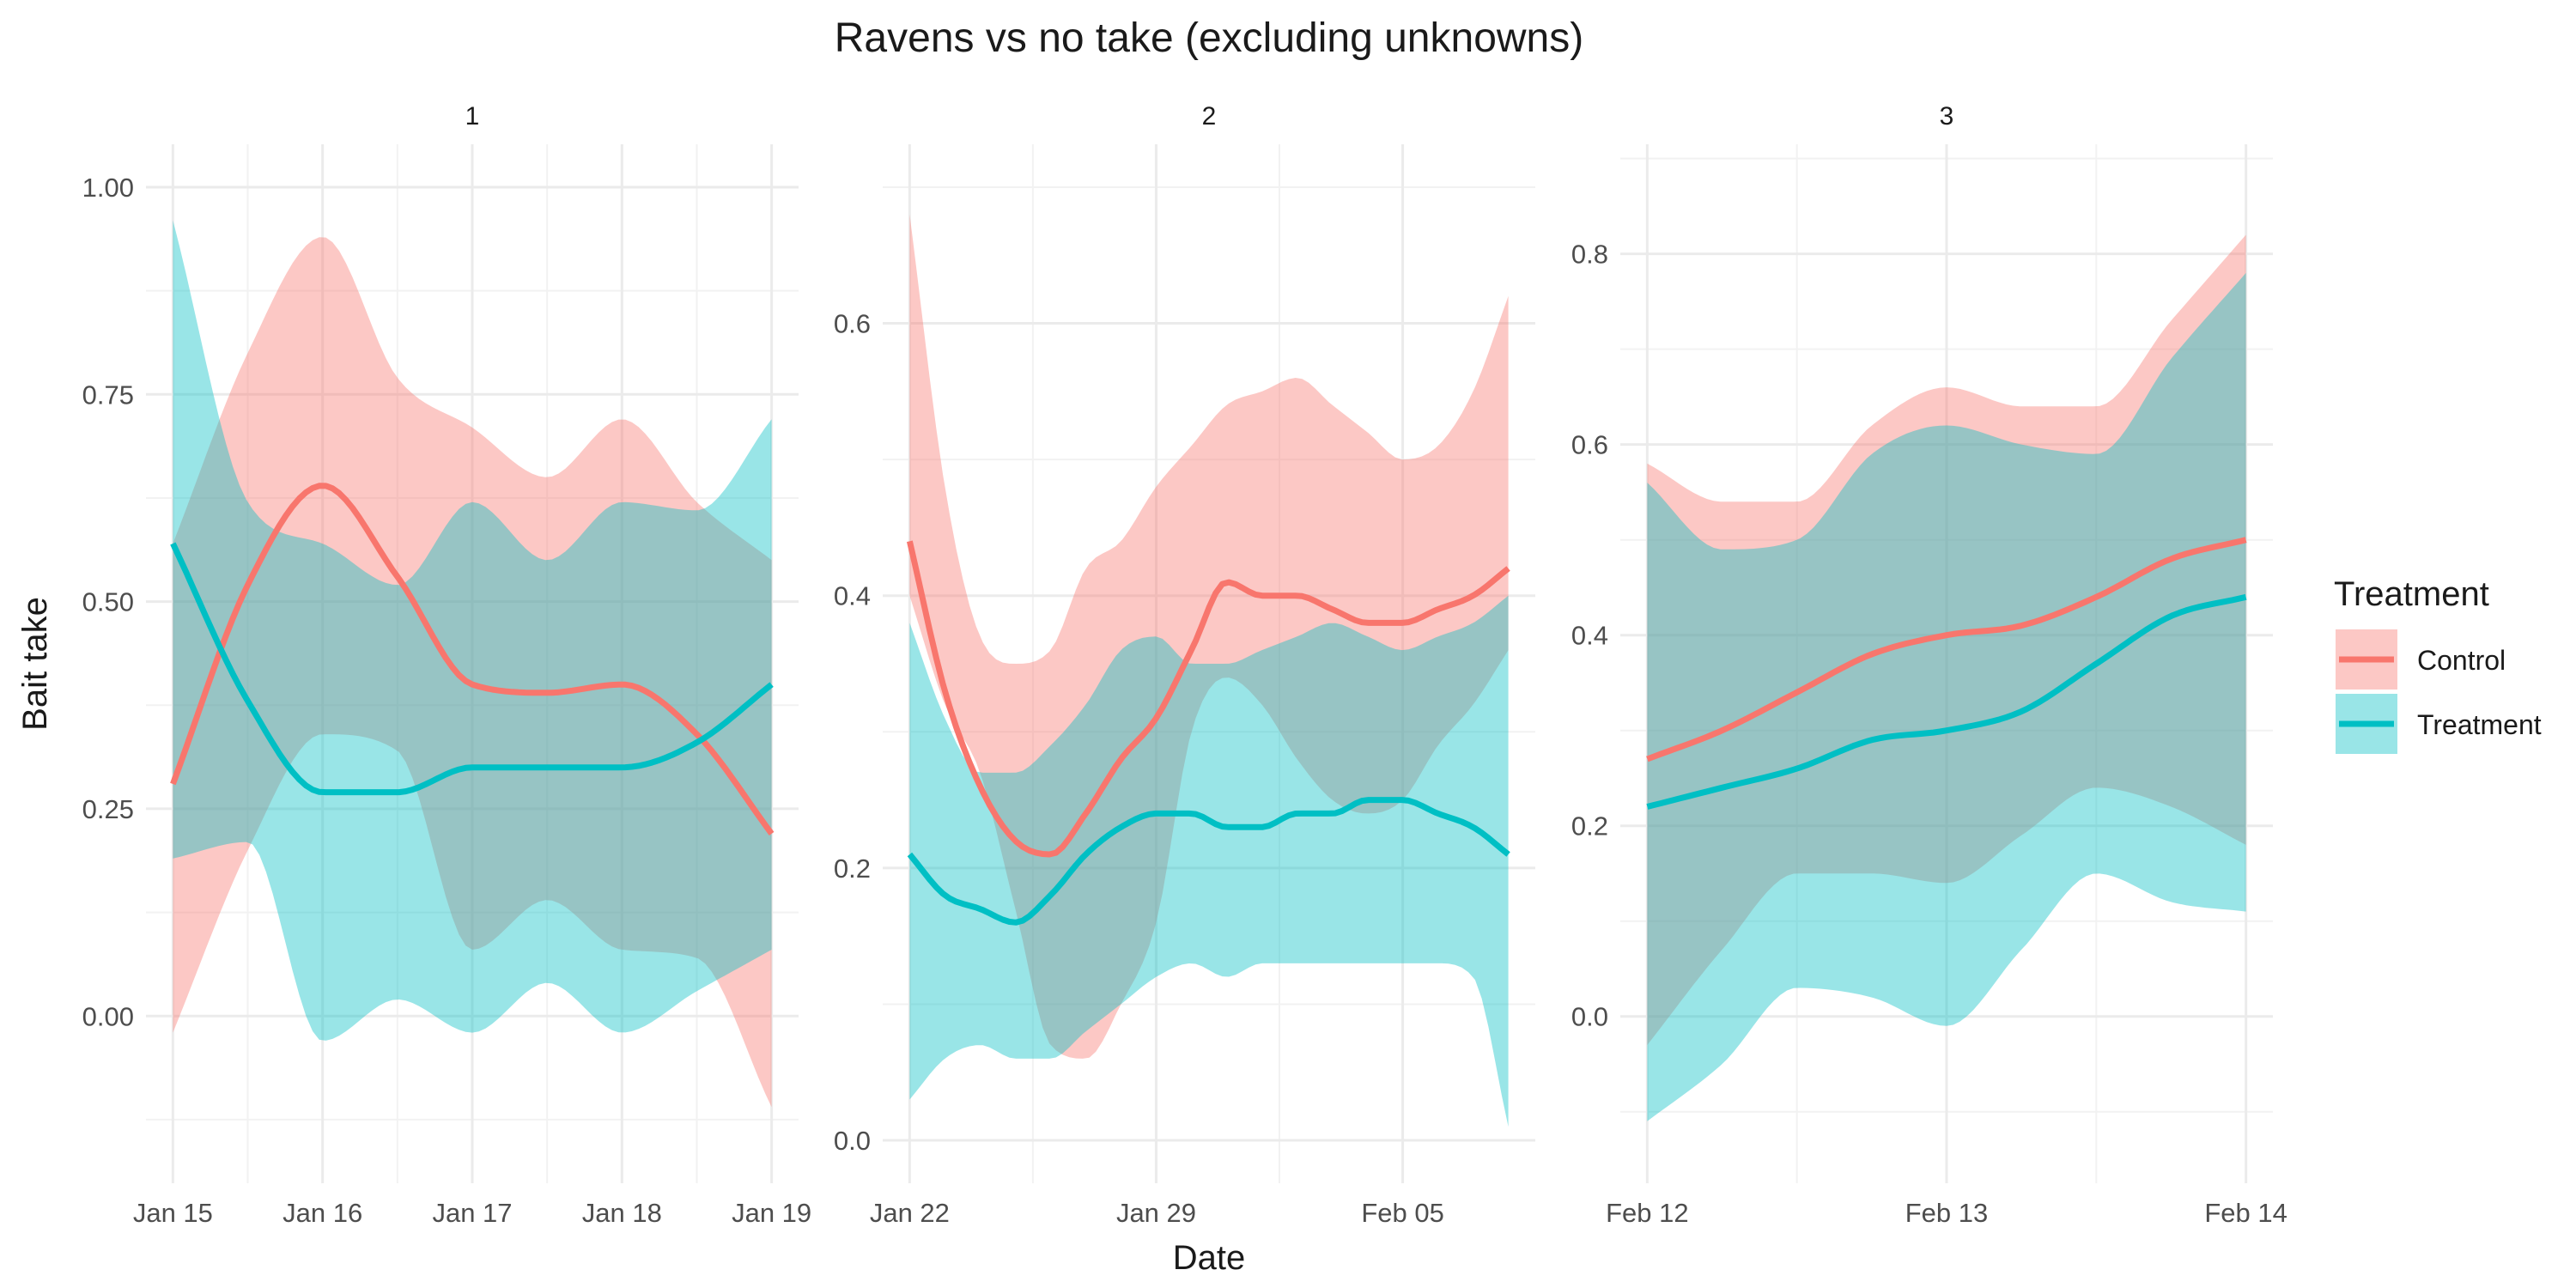 Image resolution: width=2576 pixels, height=1288 pixels. I want to click on facet-strip-label-2: 2, so click(1210, 117).